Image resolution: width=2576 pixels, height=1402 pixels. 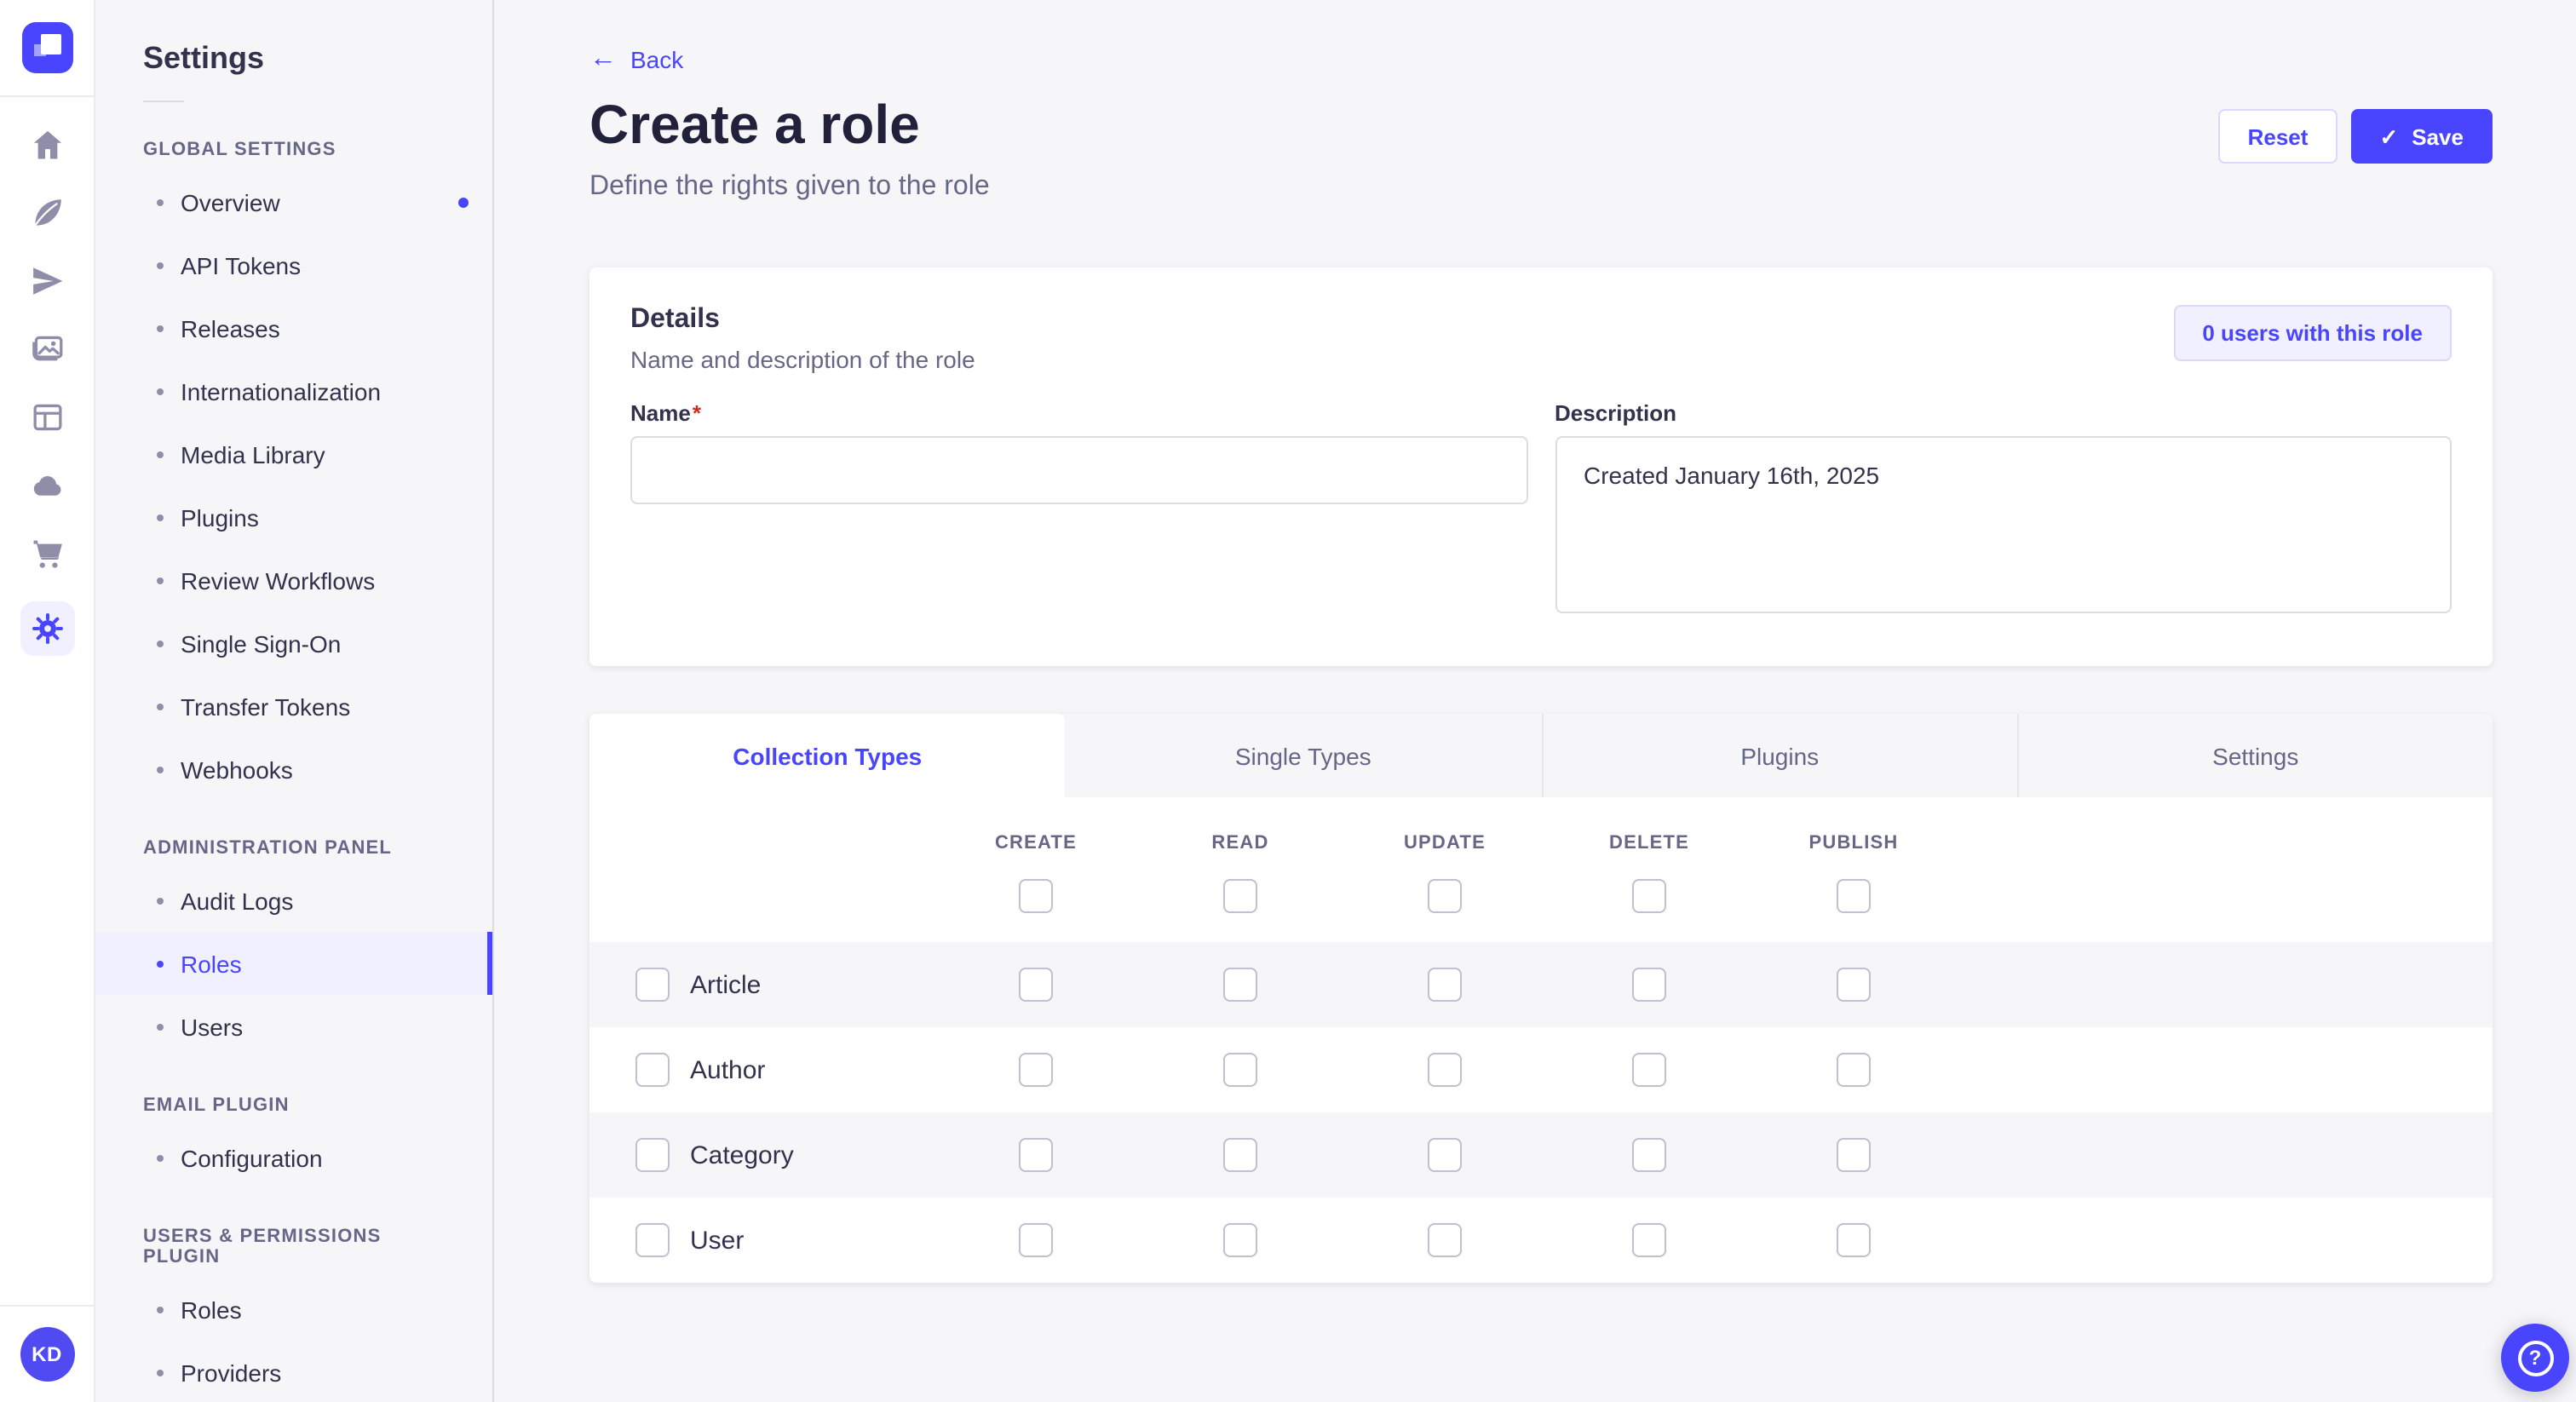 What do you see at coordinates (1854, 1155) in the screenshot?
I see `category-publish-checkbox` at bounding box center [1854, 1155].